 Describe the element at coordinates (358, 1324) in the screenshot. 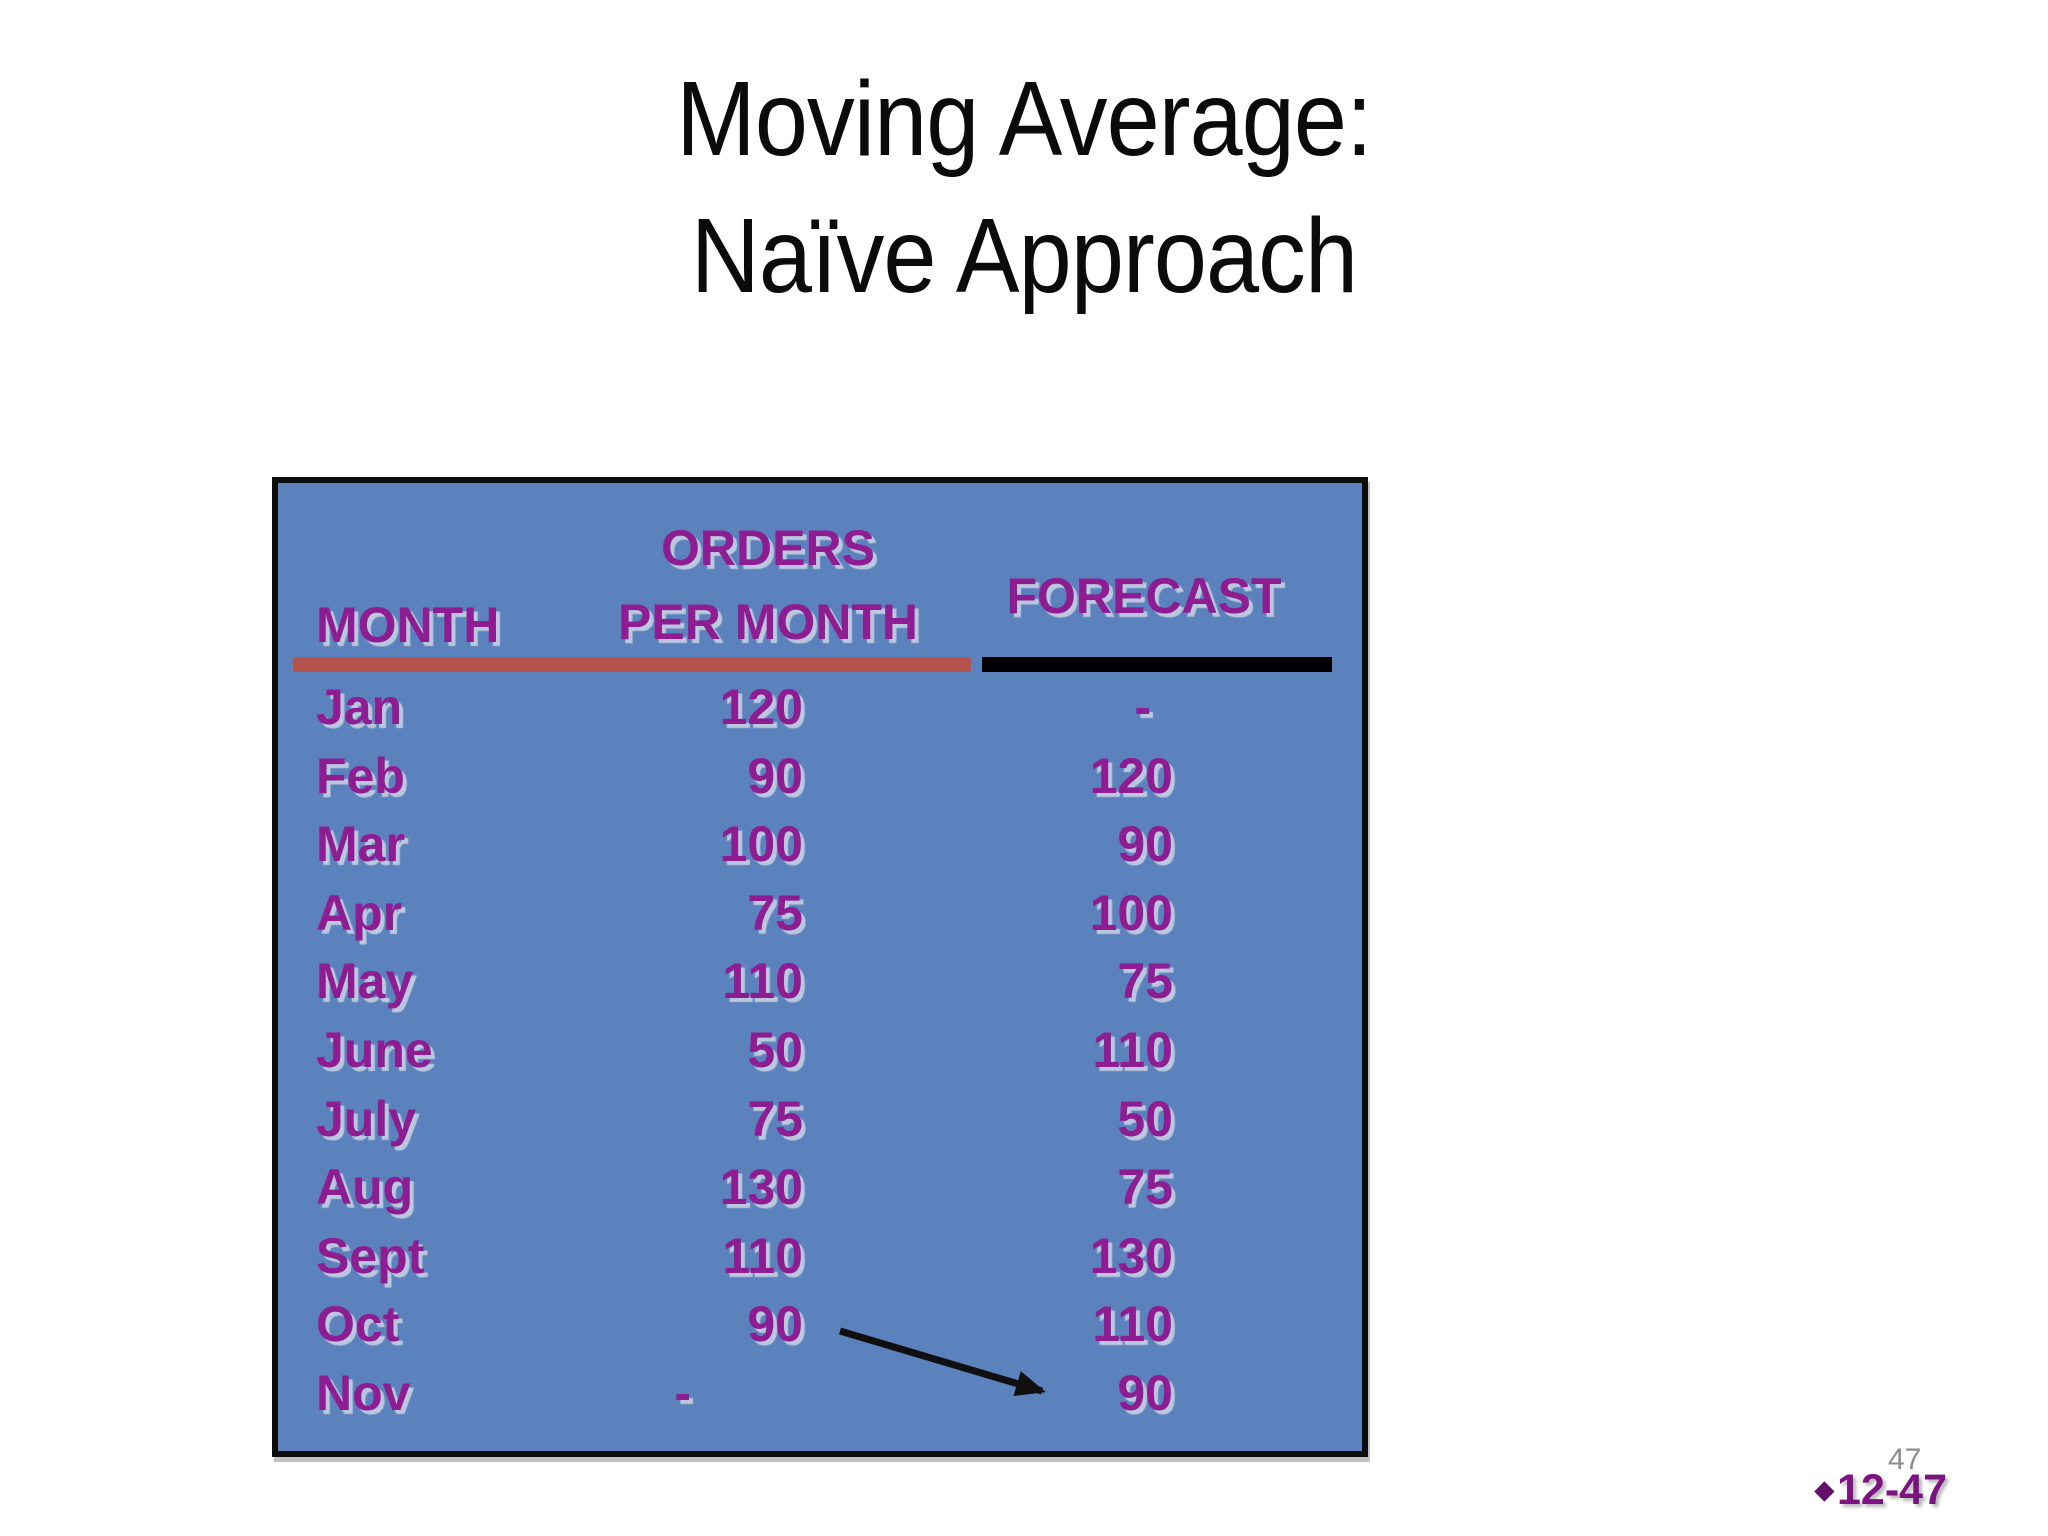

I see `month-cell: Oct` at that location.